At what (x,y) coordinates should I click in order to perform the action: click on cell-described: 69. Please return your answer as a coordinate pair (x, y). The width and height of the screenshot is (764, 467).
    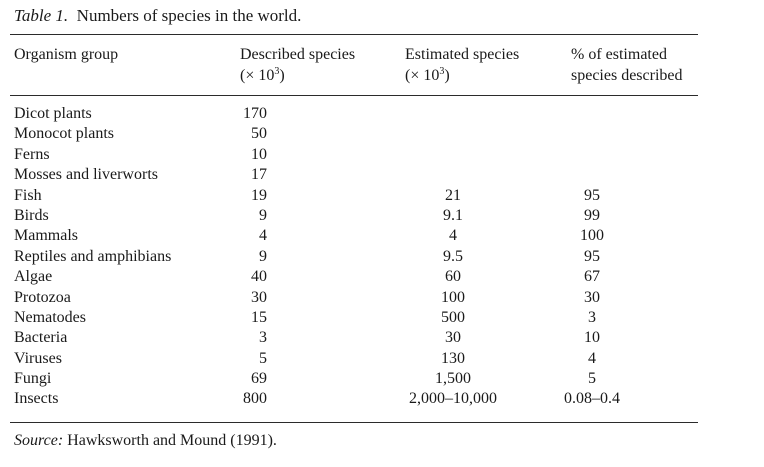
    Looking at the image, I should click on (259, 379).